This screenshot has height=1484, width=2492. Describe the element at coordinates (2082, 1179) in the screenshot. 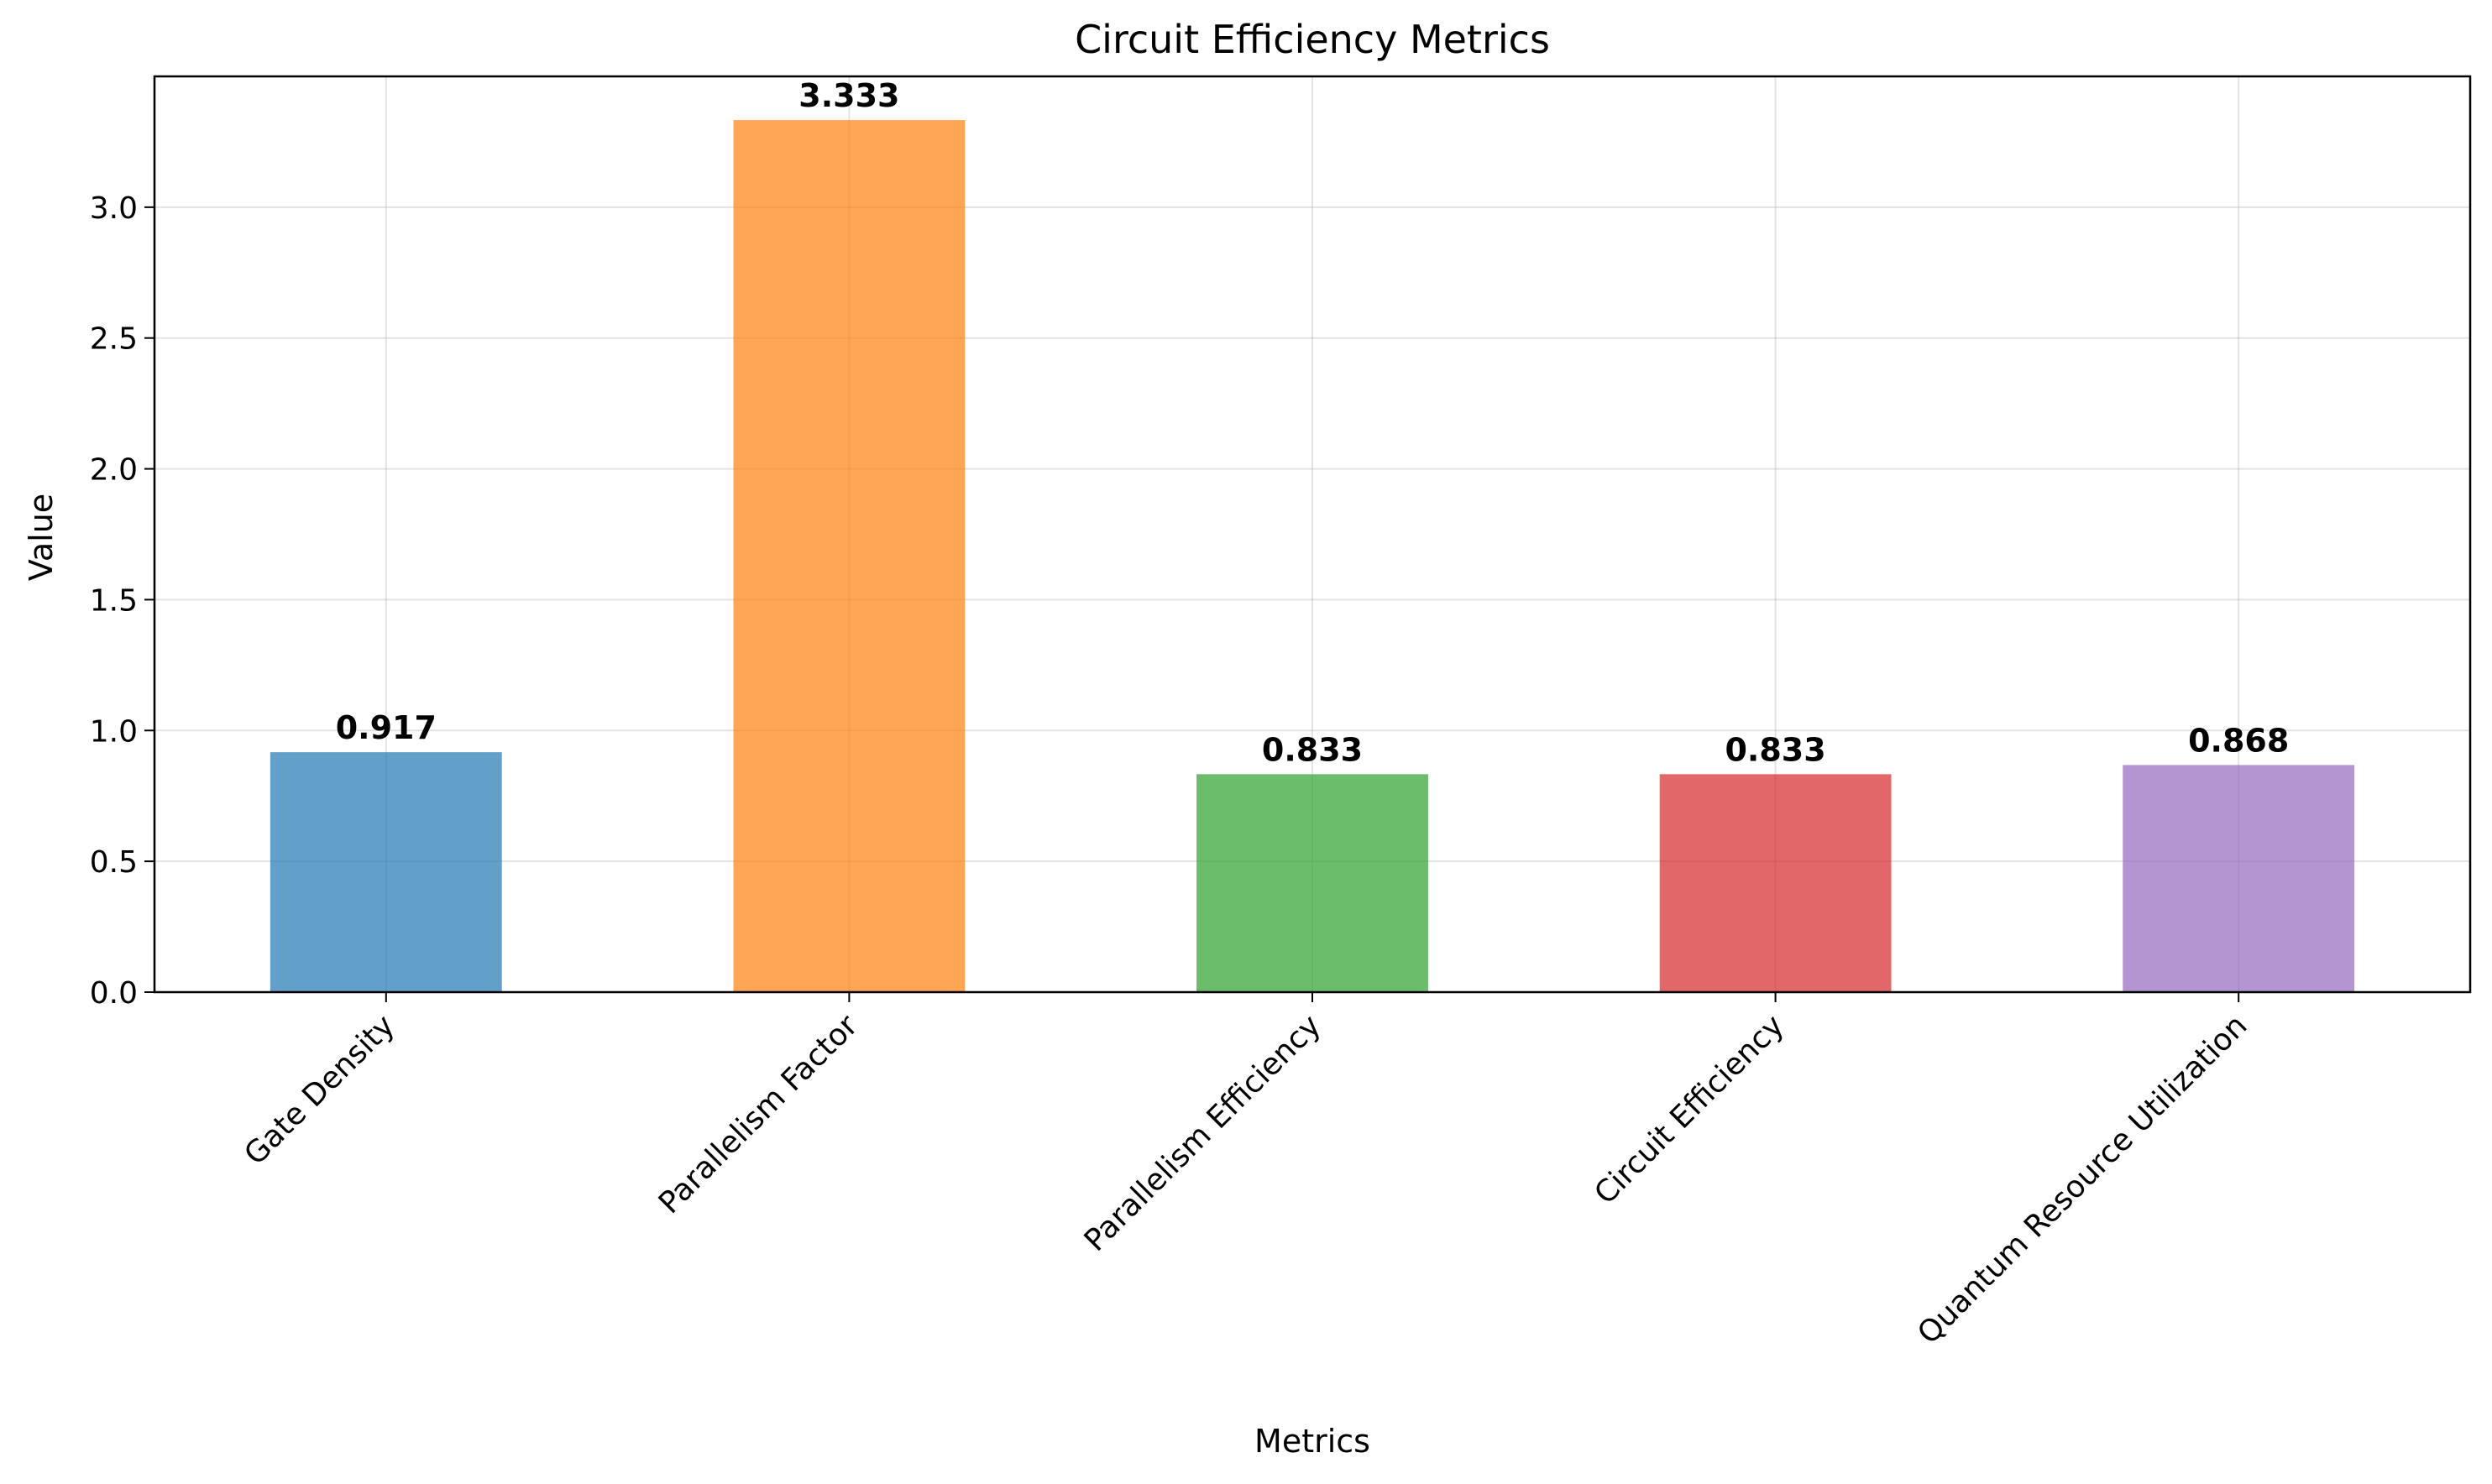

I see `x-tick-label: Quantum Resource Utilization` at that location.